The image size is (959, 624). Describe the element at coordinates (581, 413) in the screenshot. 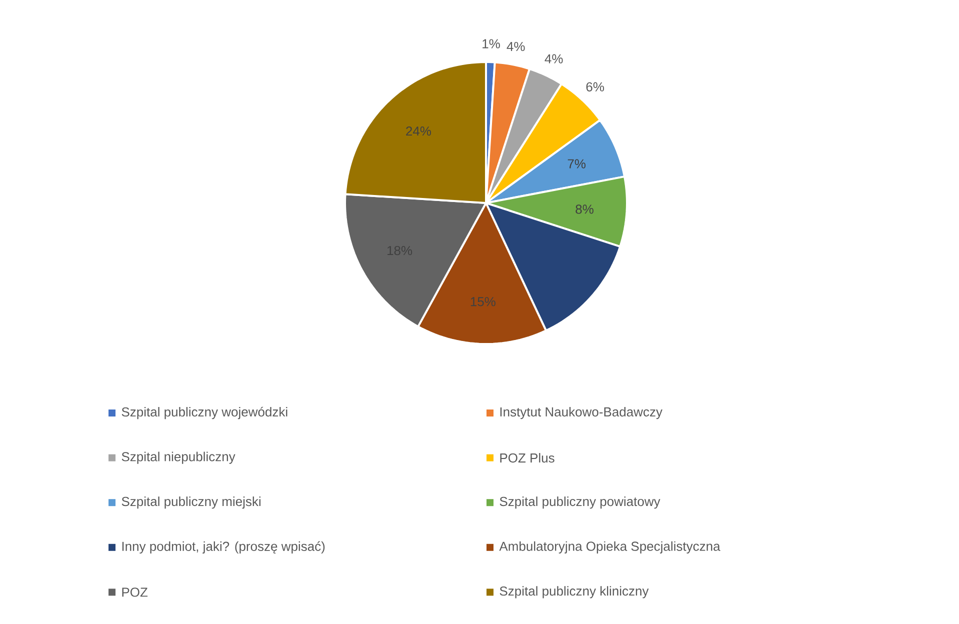

I see `legend-label: Instytut Naukowo-Badawczy` at that location.